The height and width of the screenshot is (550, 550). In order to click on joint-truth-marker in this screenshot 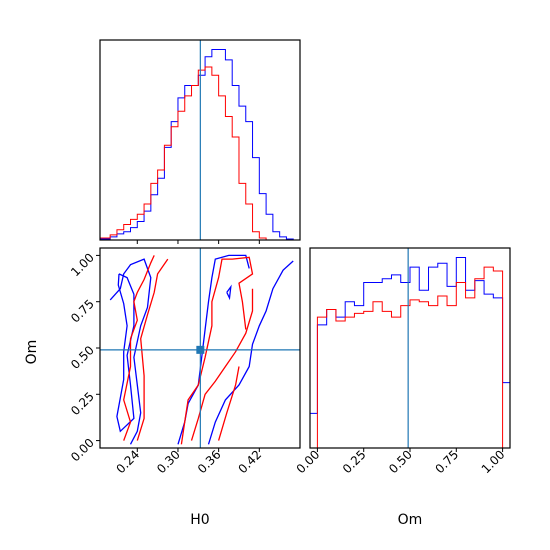, I will do `click(200, 349)`.